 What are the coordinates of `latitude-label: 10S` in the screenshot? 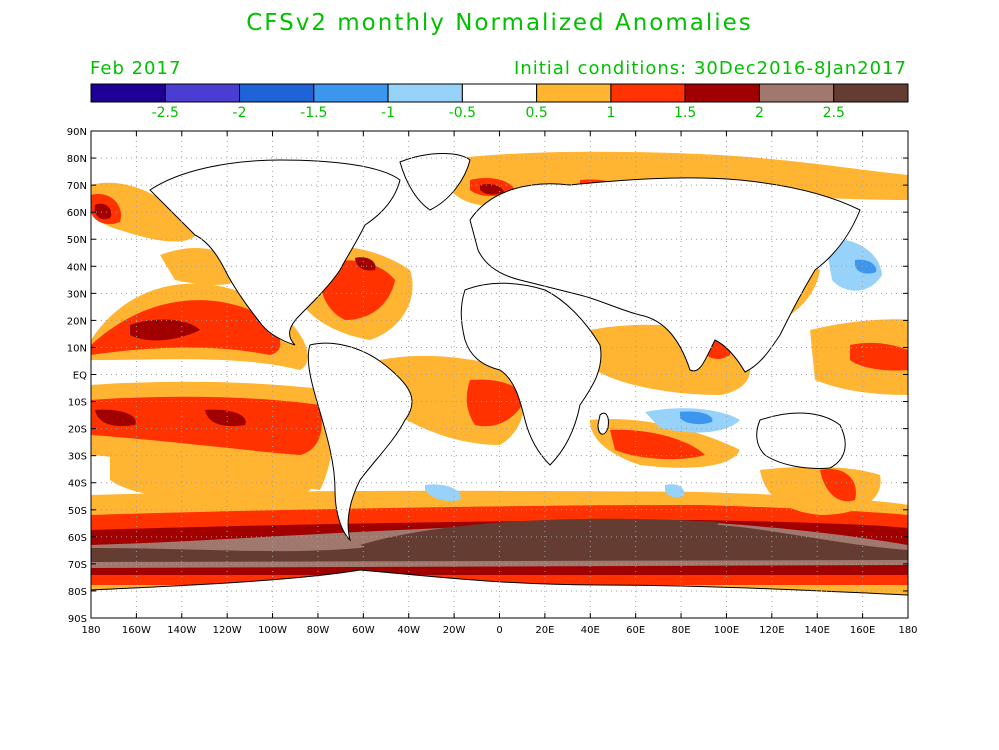 It's located at (77, 403).